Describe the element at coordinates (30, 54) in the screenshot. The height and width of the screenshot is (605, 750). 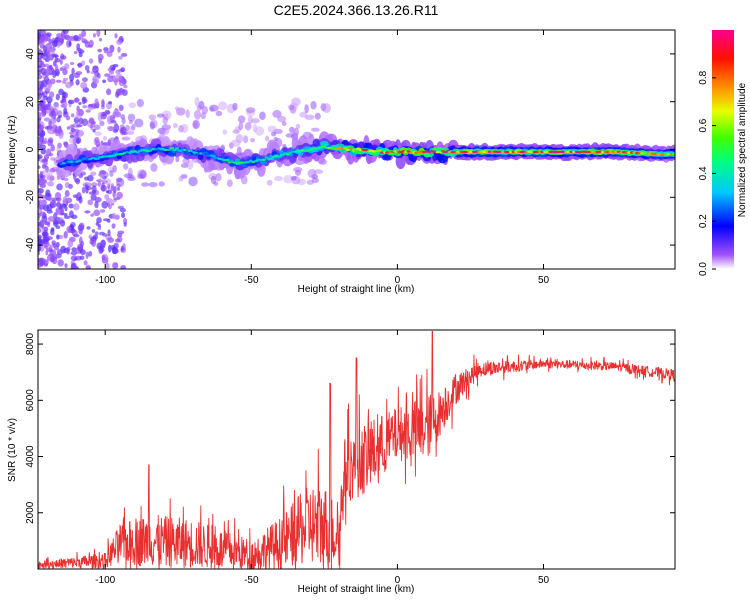
I see `y-tick-label: 40` at that location.